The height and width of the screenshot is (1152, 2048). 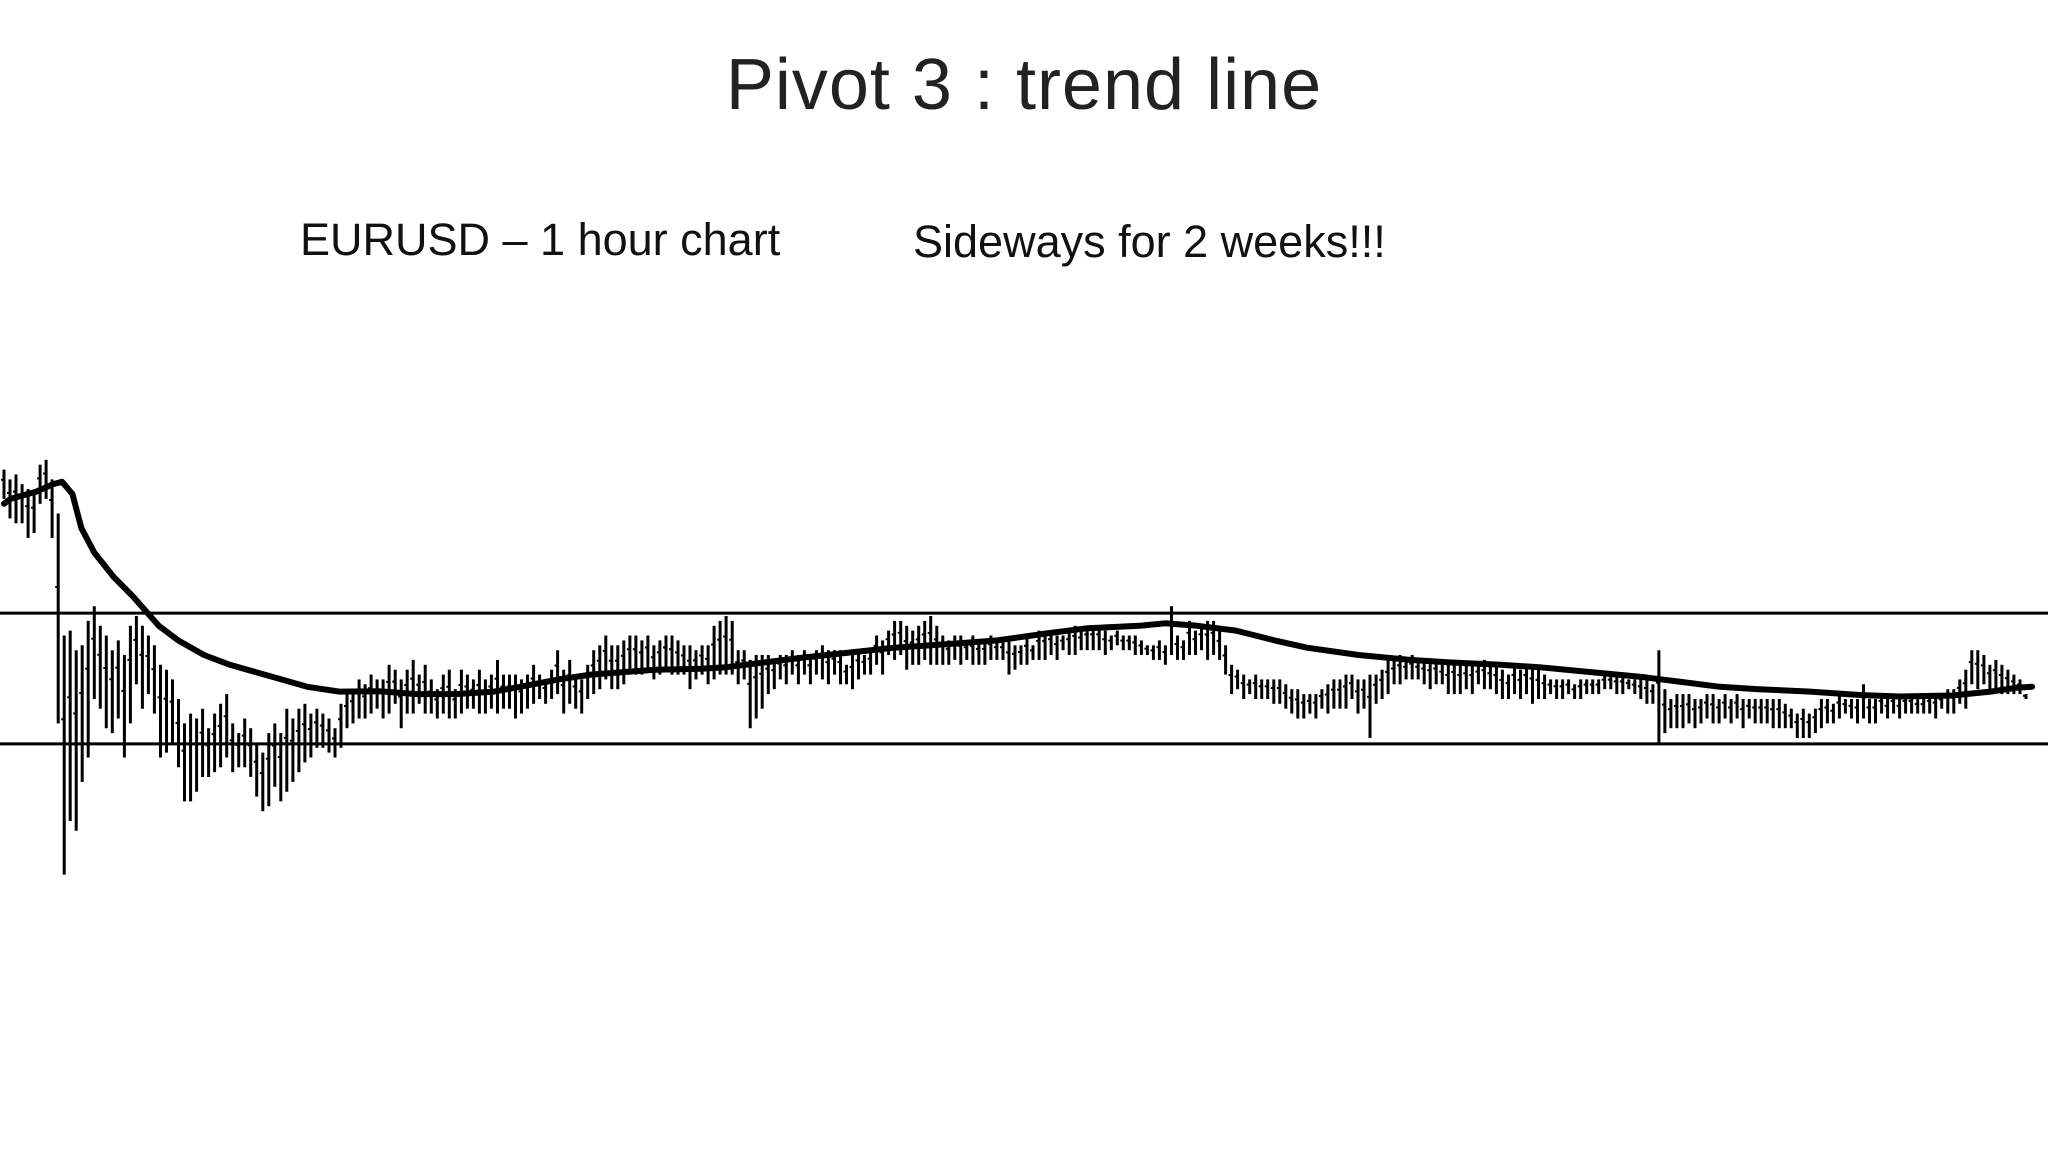 What do you see at coordinates (1149, 241) in the screenshot?
I see `chart-comment: Sideways for 2 weeks!!!` at bounding box center [1149, 241].